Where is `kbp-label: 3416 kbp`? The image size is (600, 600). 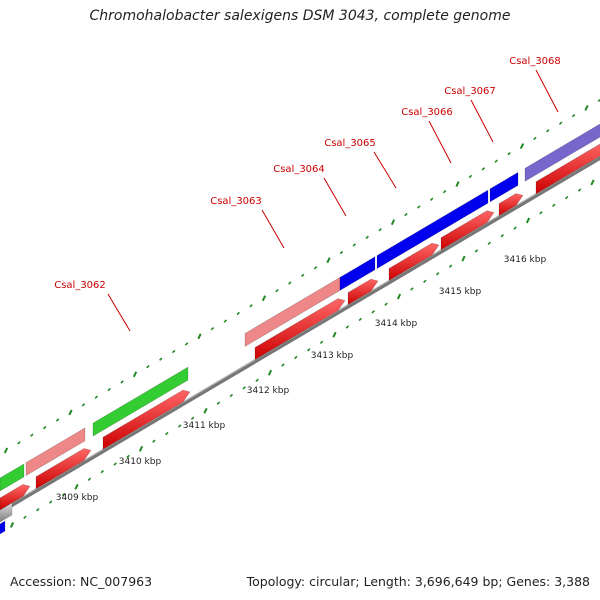 kbp-label: 3416 kbp is located at coordinates (525, 260).